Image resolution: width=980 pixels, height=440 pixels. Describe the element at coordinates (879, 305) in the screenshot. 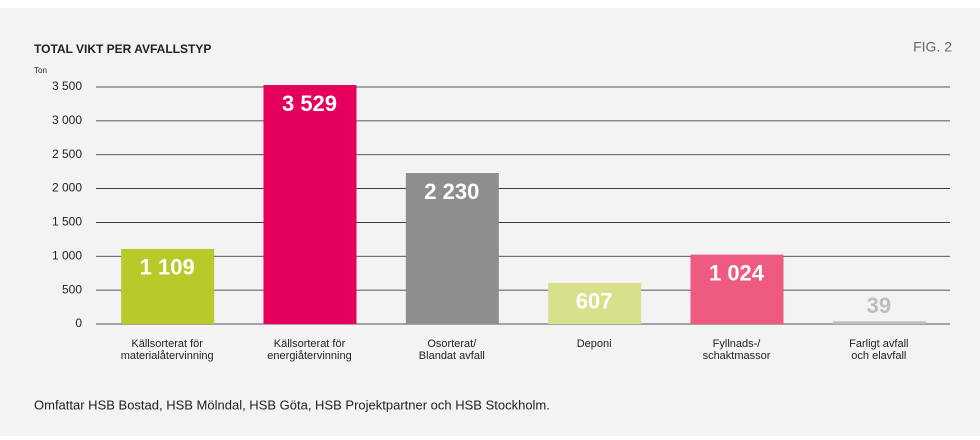

I see `value-label: 39` at that location.